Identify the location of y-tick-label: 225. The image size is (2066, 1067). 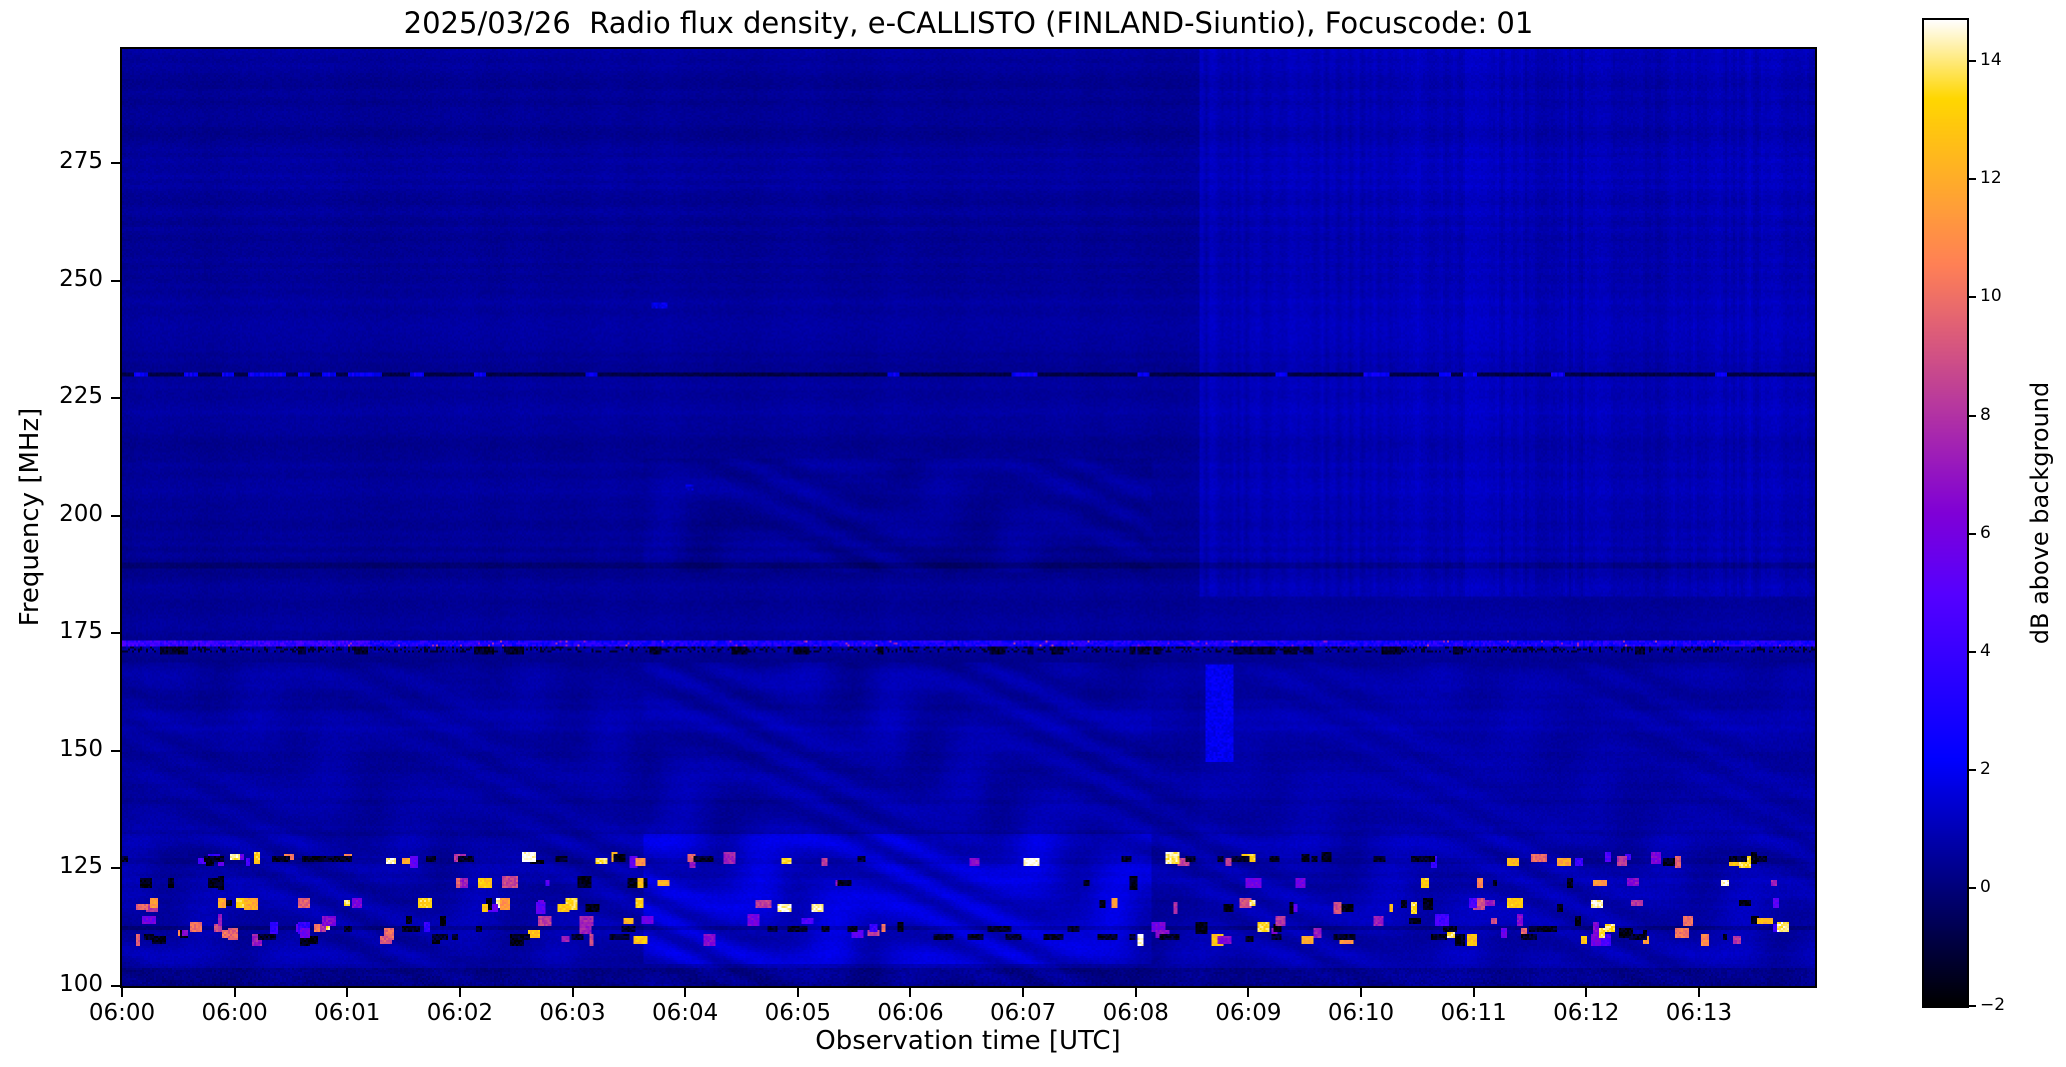
(81, 396).